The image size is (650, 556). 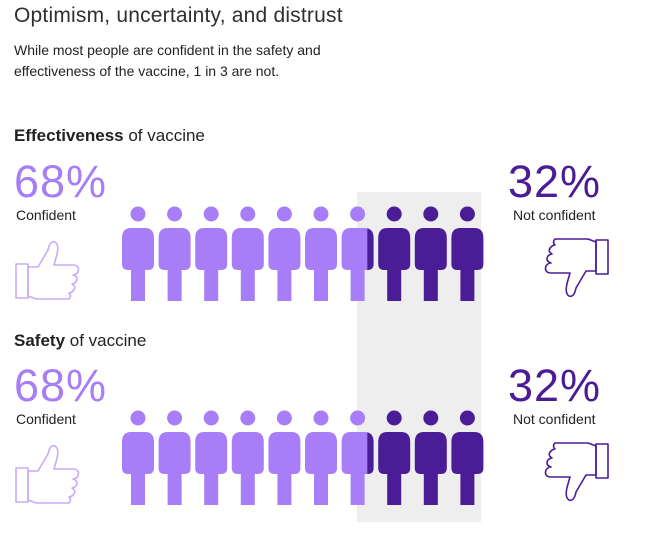 I want to click on chart-title: Optimism, uncertainty, and distrust, so click(x=178, y=15).